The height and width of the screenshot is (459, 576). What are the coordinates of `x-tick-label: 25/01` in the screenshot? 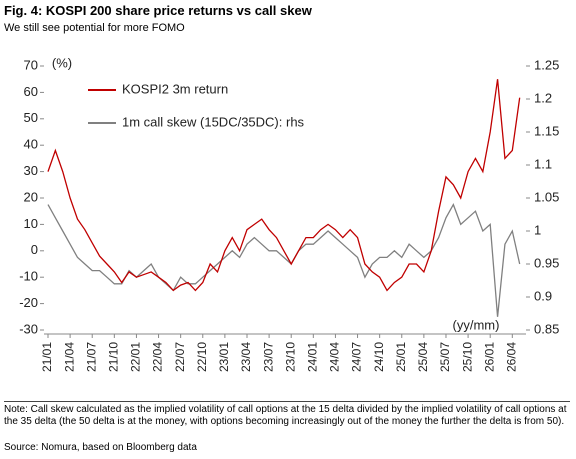 It's located at (401, 357).